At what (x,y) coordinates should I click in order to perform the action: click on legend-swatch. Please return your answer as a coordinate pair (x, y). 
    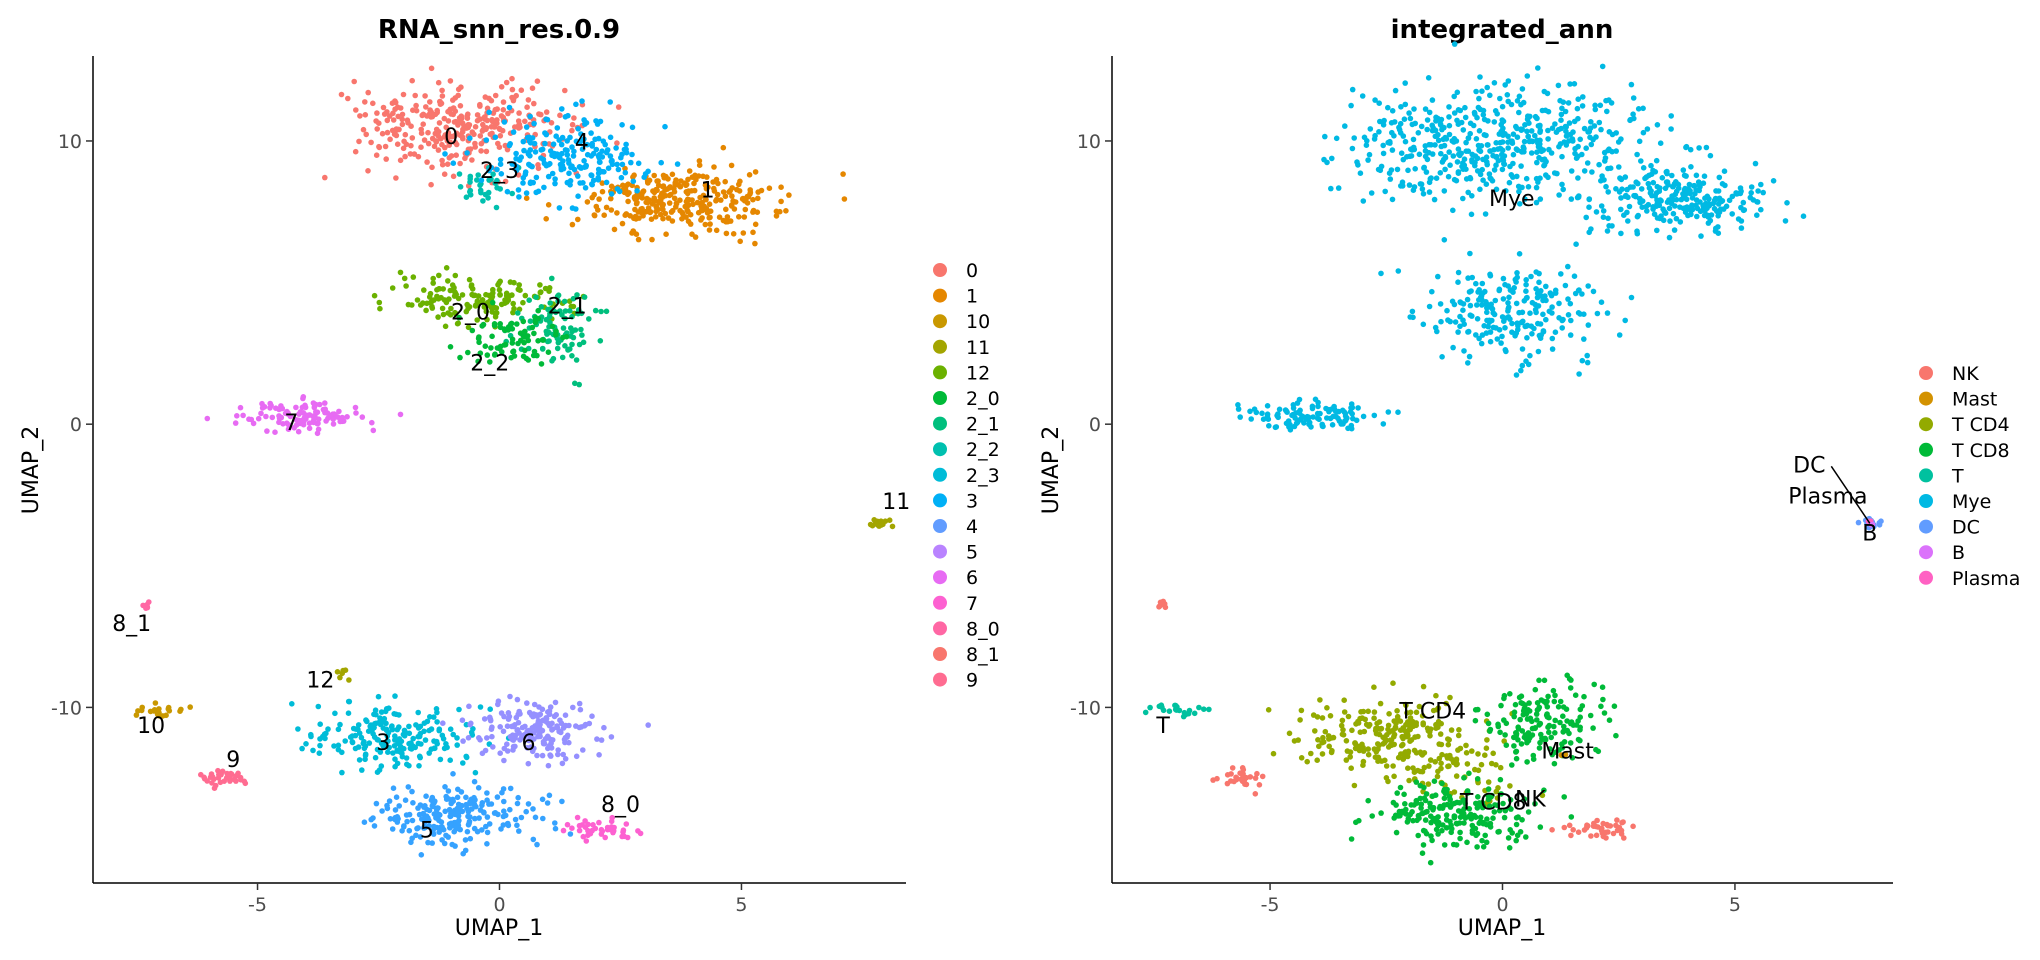
    Looking at the image, I should click on (940, 551).